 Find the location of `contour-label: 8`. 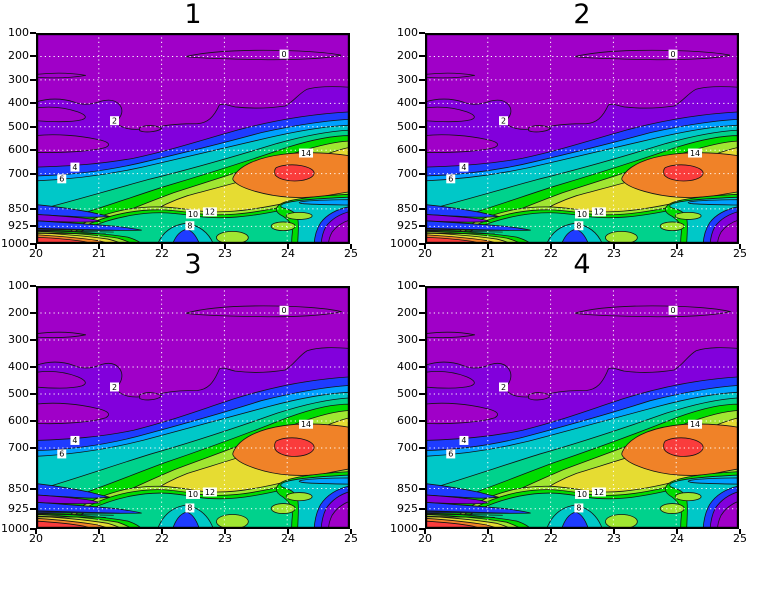

contour-label: 8 is located at coordinates (189, 226).